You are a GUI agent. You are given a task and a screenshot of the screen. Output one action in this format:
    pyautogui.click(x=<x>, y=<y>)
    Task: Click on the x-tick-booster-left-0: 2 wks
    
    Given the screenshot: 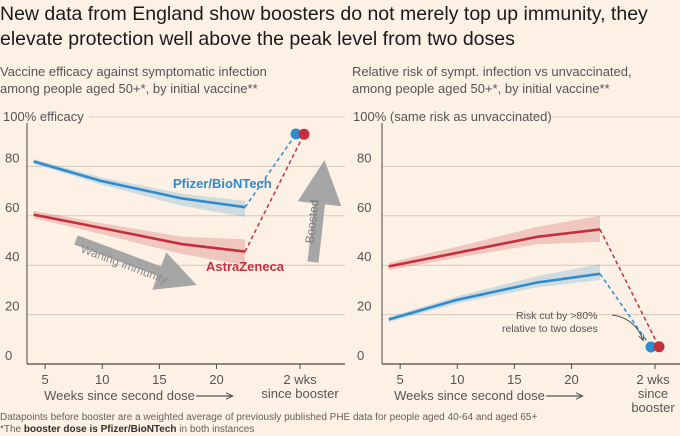 What is the action you would take?
    pyautogui.click(x=300, y=379)
    